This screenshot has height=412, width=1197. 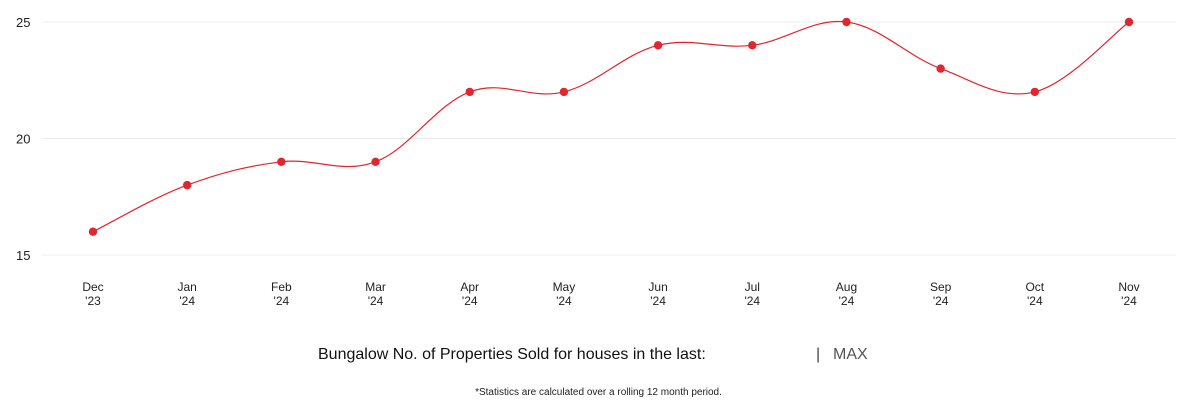 I want to click on data-point-jun, so click(x=658, y=45).